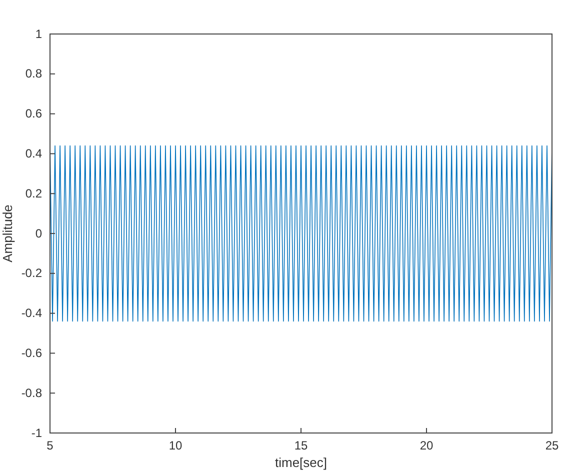 This screenshot has width=564, height=473. Describe the element at coordinates (552, 445) in the screenshot. I see `x-tick-label: 25` at that location.